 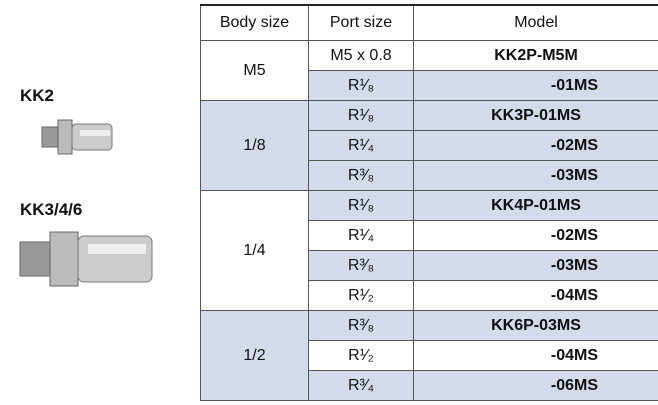 I want to click on body-size: 1/4, so click(x=254, y=250).